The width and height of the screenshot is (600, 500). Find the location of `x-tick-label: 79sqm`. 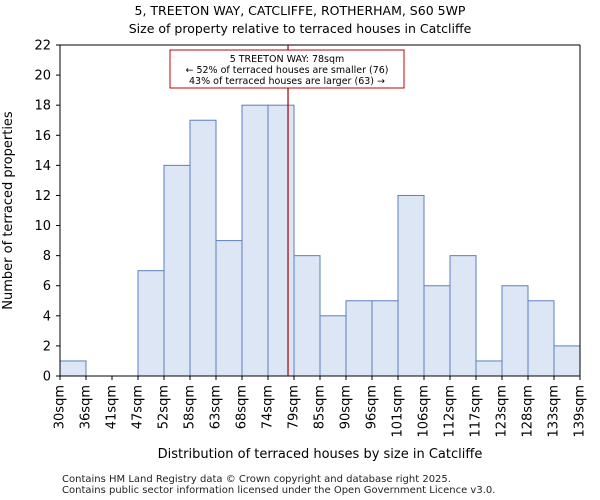

x-tick-label: 79sqm is located at coordinates (294, 407).